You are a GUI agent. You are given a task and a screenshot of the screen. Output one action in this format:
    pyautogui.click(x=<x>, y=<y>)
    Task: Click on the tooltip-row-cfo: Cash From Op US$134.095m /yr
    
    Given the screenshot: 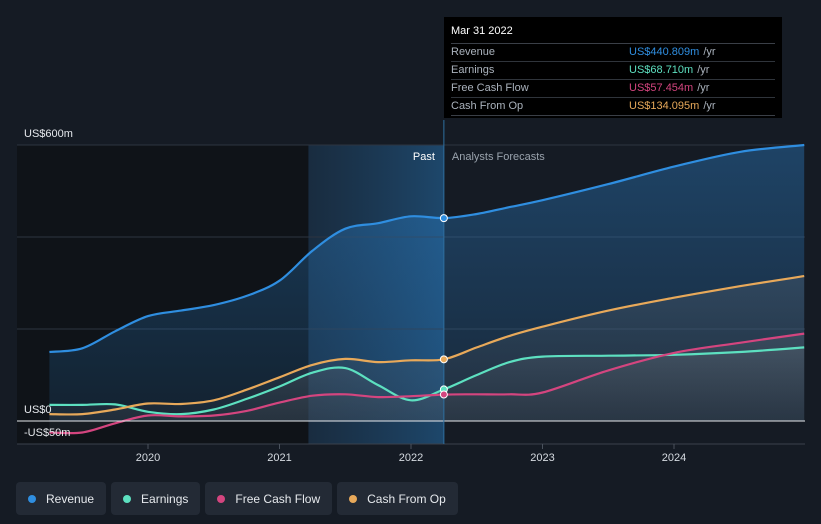 What is the action you would take?
    pyautogui.click(x=613, y=107)
    